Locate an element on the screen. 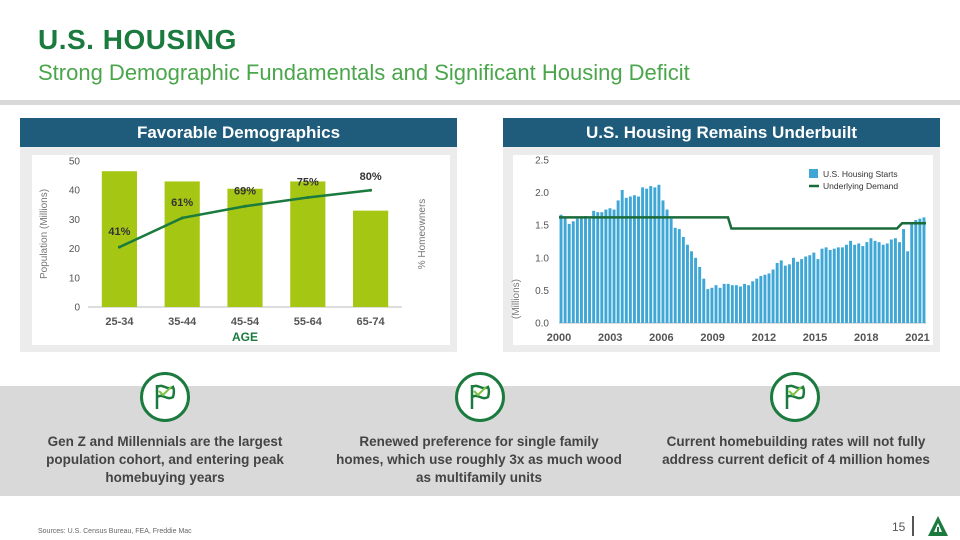 This screenshot has height=540, width=960. homeowners-point is located at coordinates (308, 197).